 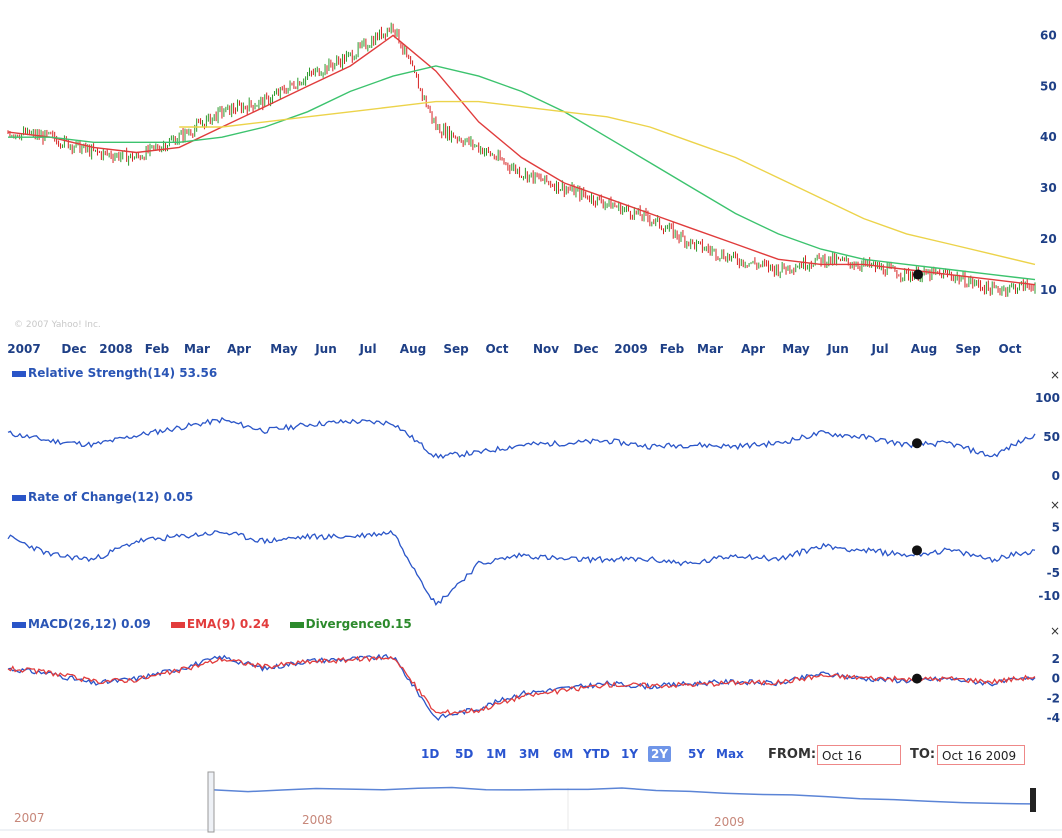 I want to click on macd-close-icon: ×, so click(x=1055, y=631).